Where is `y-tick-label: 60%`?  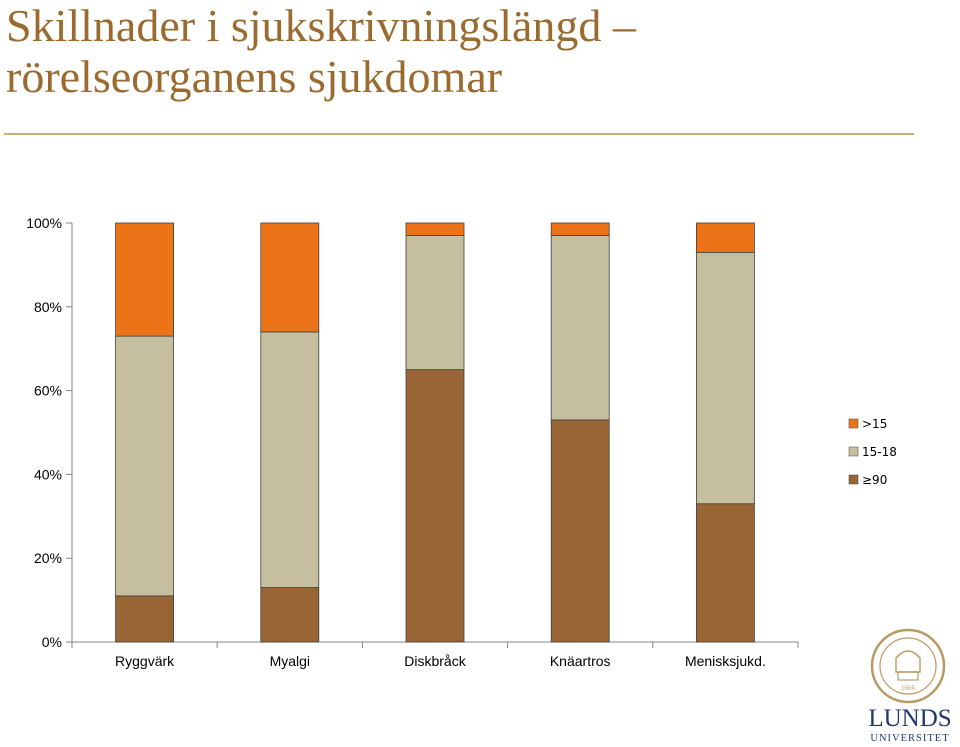
y-tick-label: 60% is located at coordinates (48, 391).